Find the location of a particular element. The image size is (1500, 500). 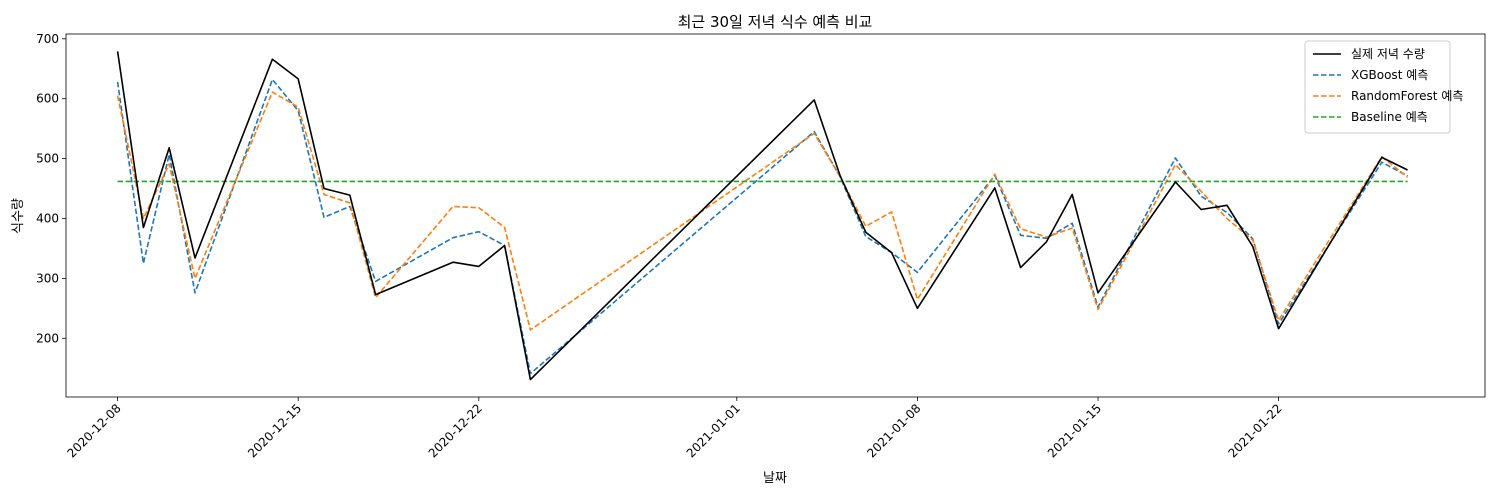

legend-label: RandomForest 예측 is located at coordinates (1407, 96).